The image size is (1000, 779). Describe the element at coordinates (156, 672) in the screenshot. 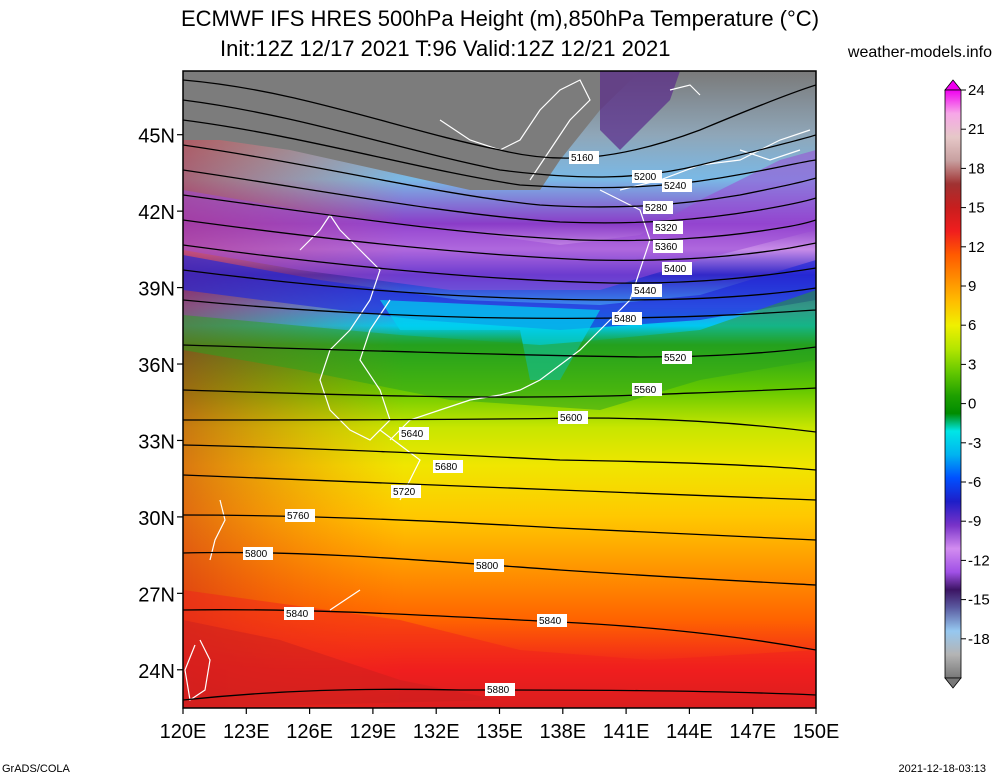

I see `lat-tick-label: 24N` at that location.